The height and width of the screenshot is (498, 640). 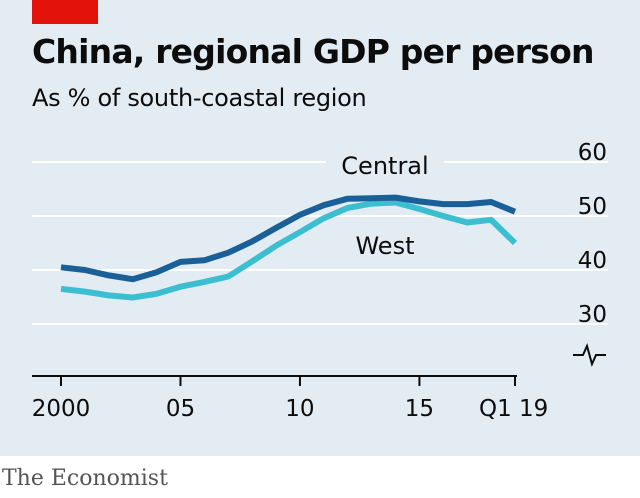 What do you see at coordinates (65, 12) in the screenshot?
I see `brand-tag` at bounding box center [65, 12].